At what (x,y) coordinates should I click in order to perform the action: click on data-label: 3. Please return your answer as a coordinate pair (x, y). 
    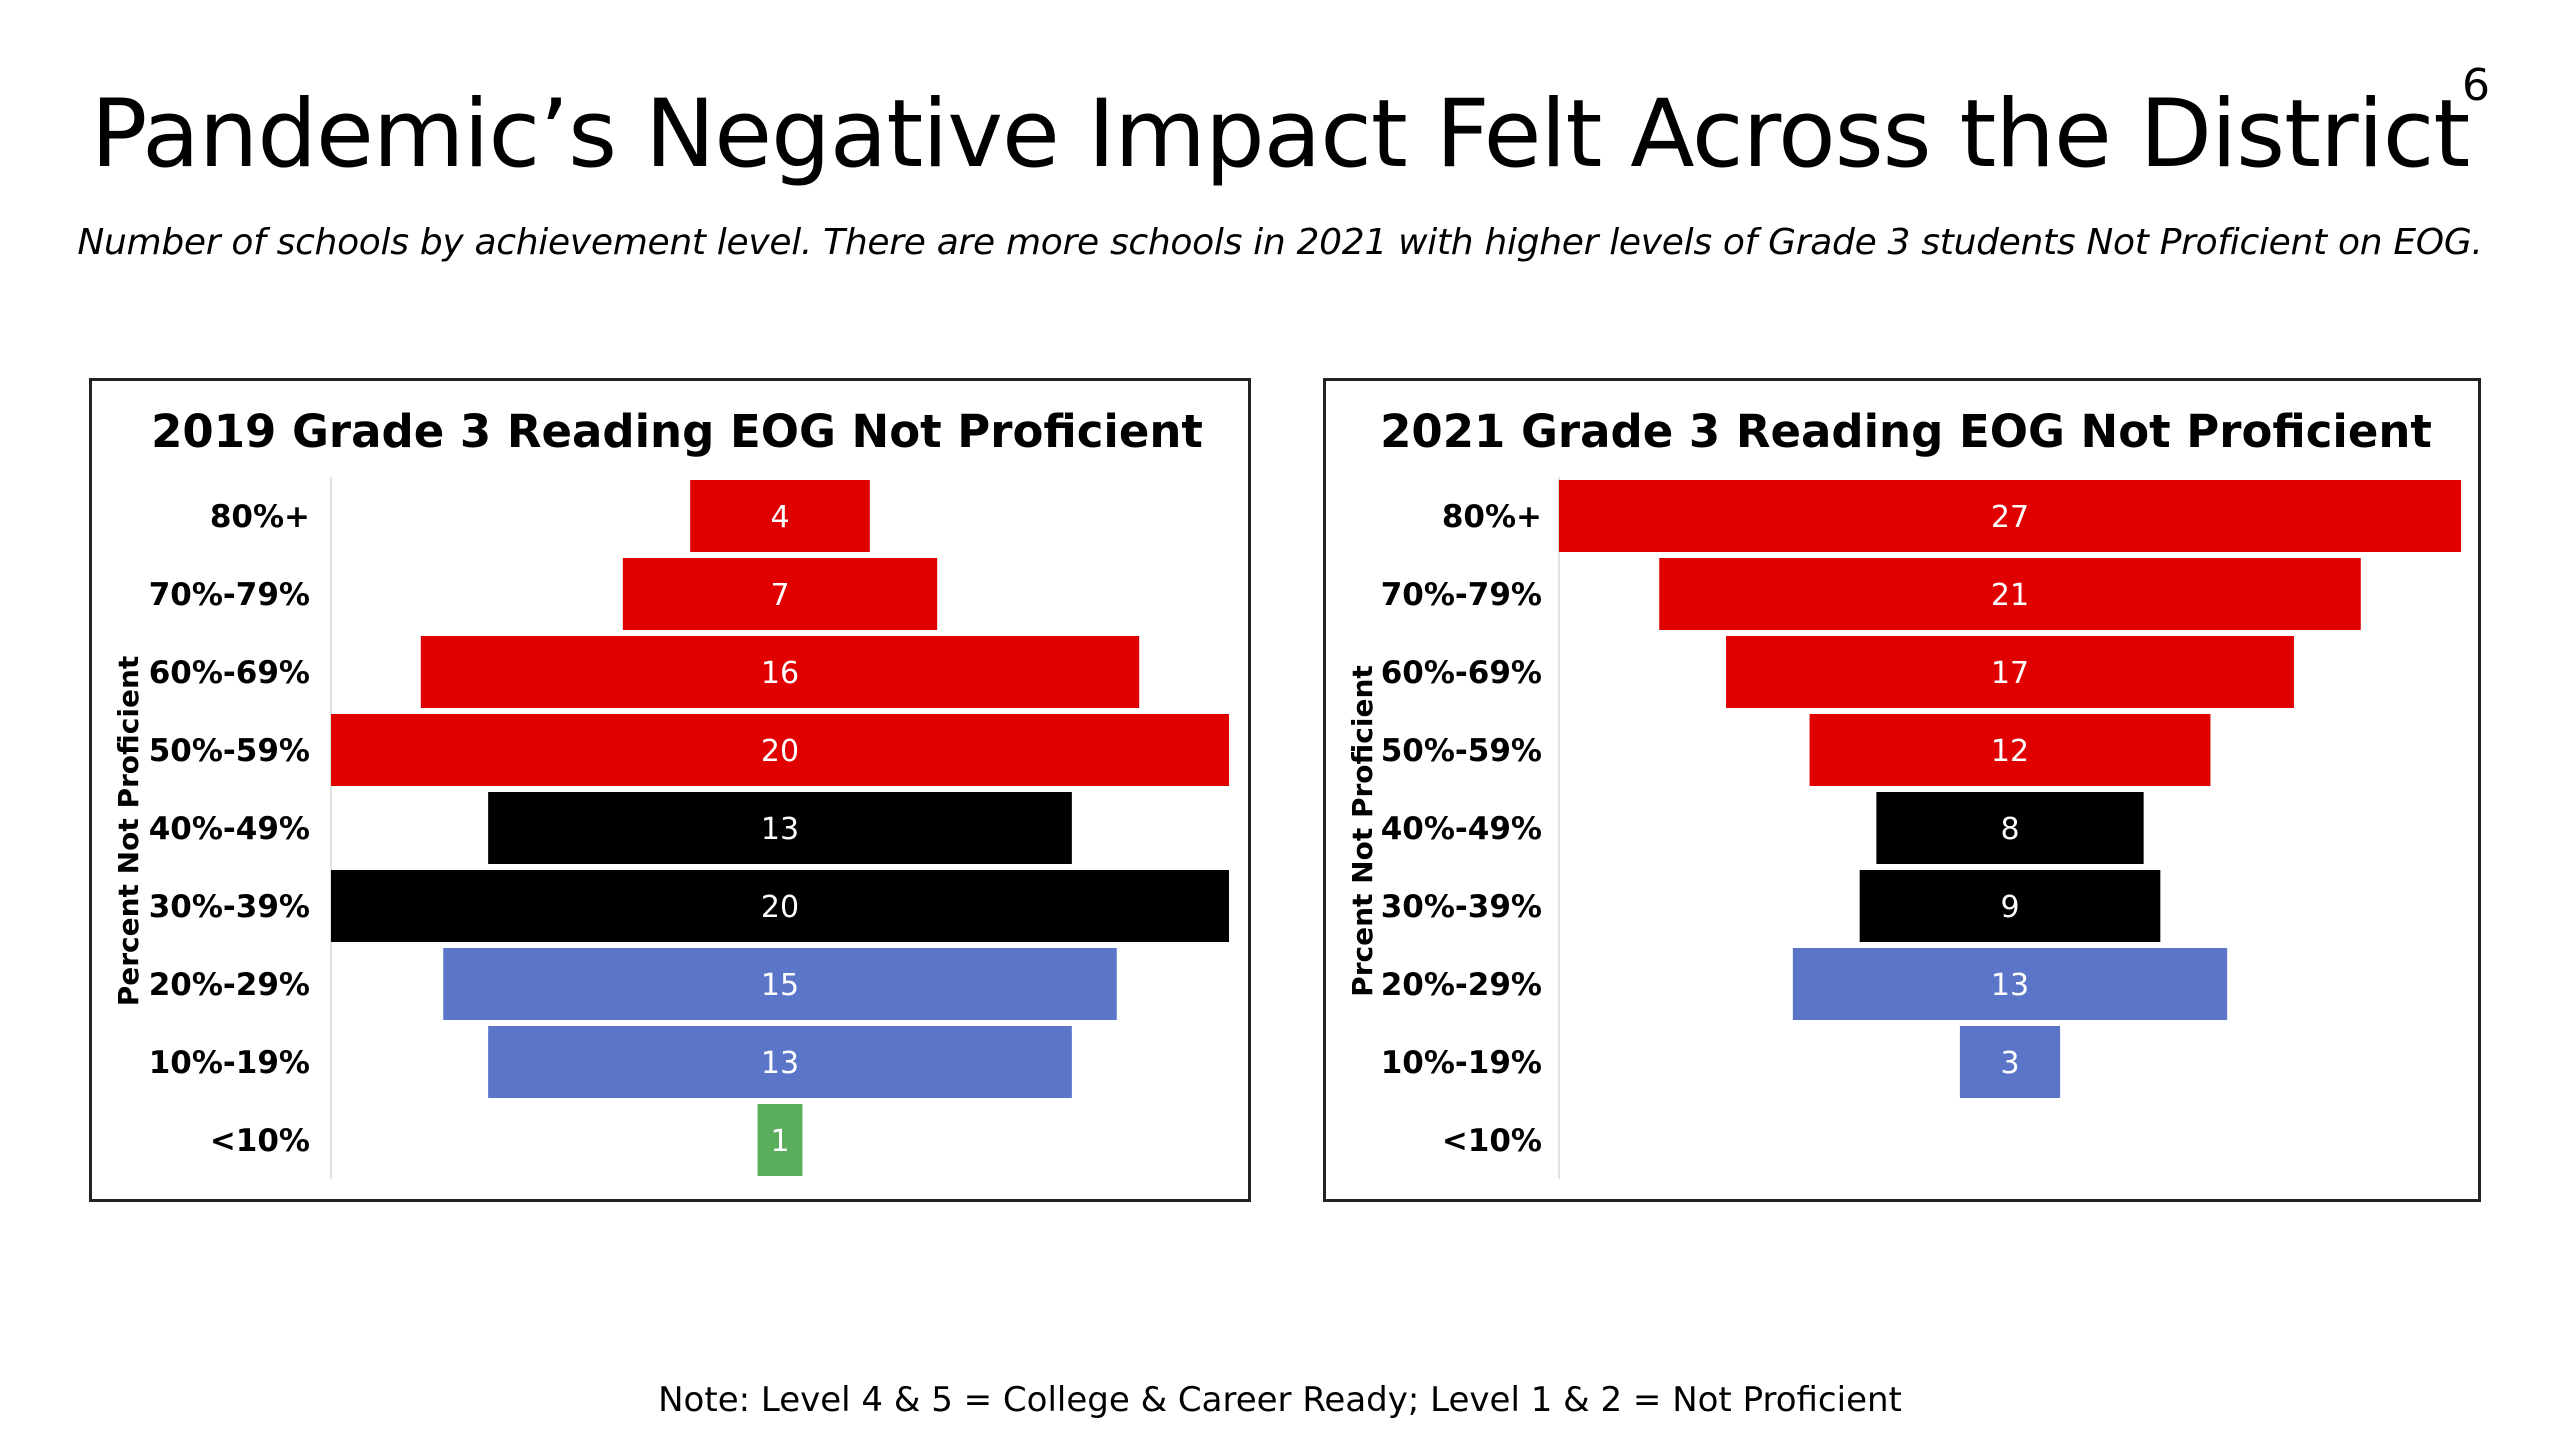
    Looking at the image, I should click on (2009, 1063).